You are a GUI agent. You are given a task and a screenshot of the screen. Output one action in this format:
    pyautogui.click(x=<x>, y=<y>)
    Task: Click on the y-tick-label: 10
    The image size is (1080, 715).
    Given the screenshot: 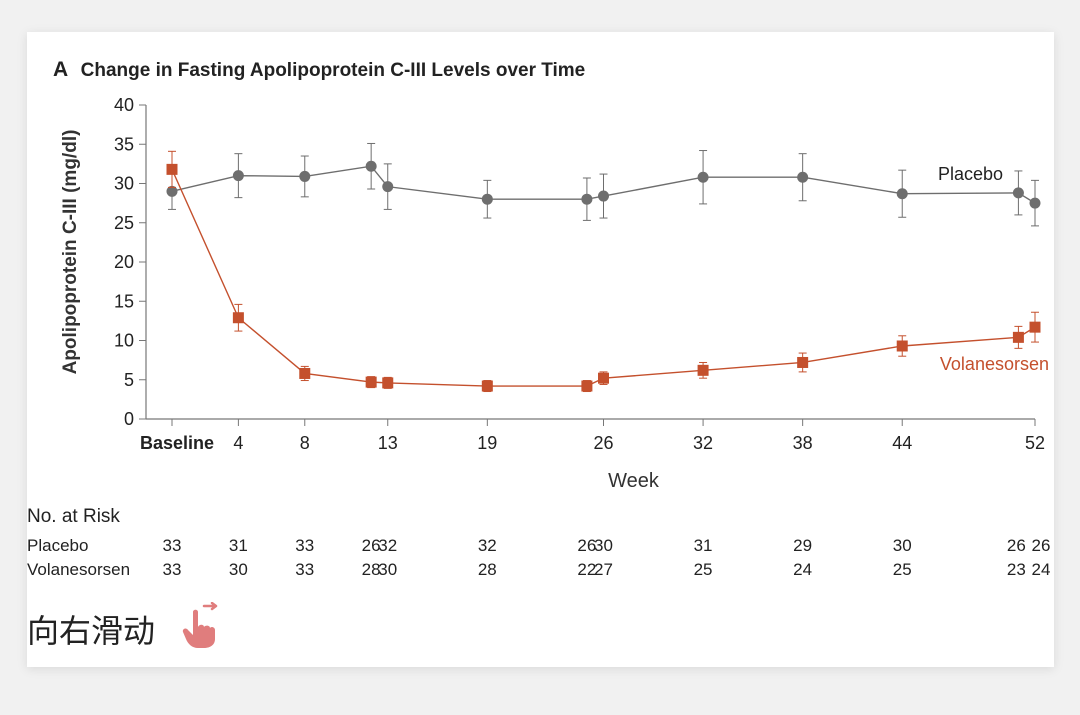 What is the action you would take?
    pyautogui.click(x=124, y=341)
    